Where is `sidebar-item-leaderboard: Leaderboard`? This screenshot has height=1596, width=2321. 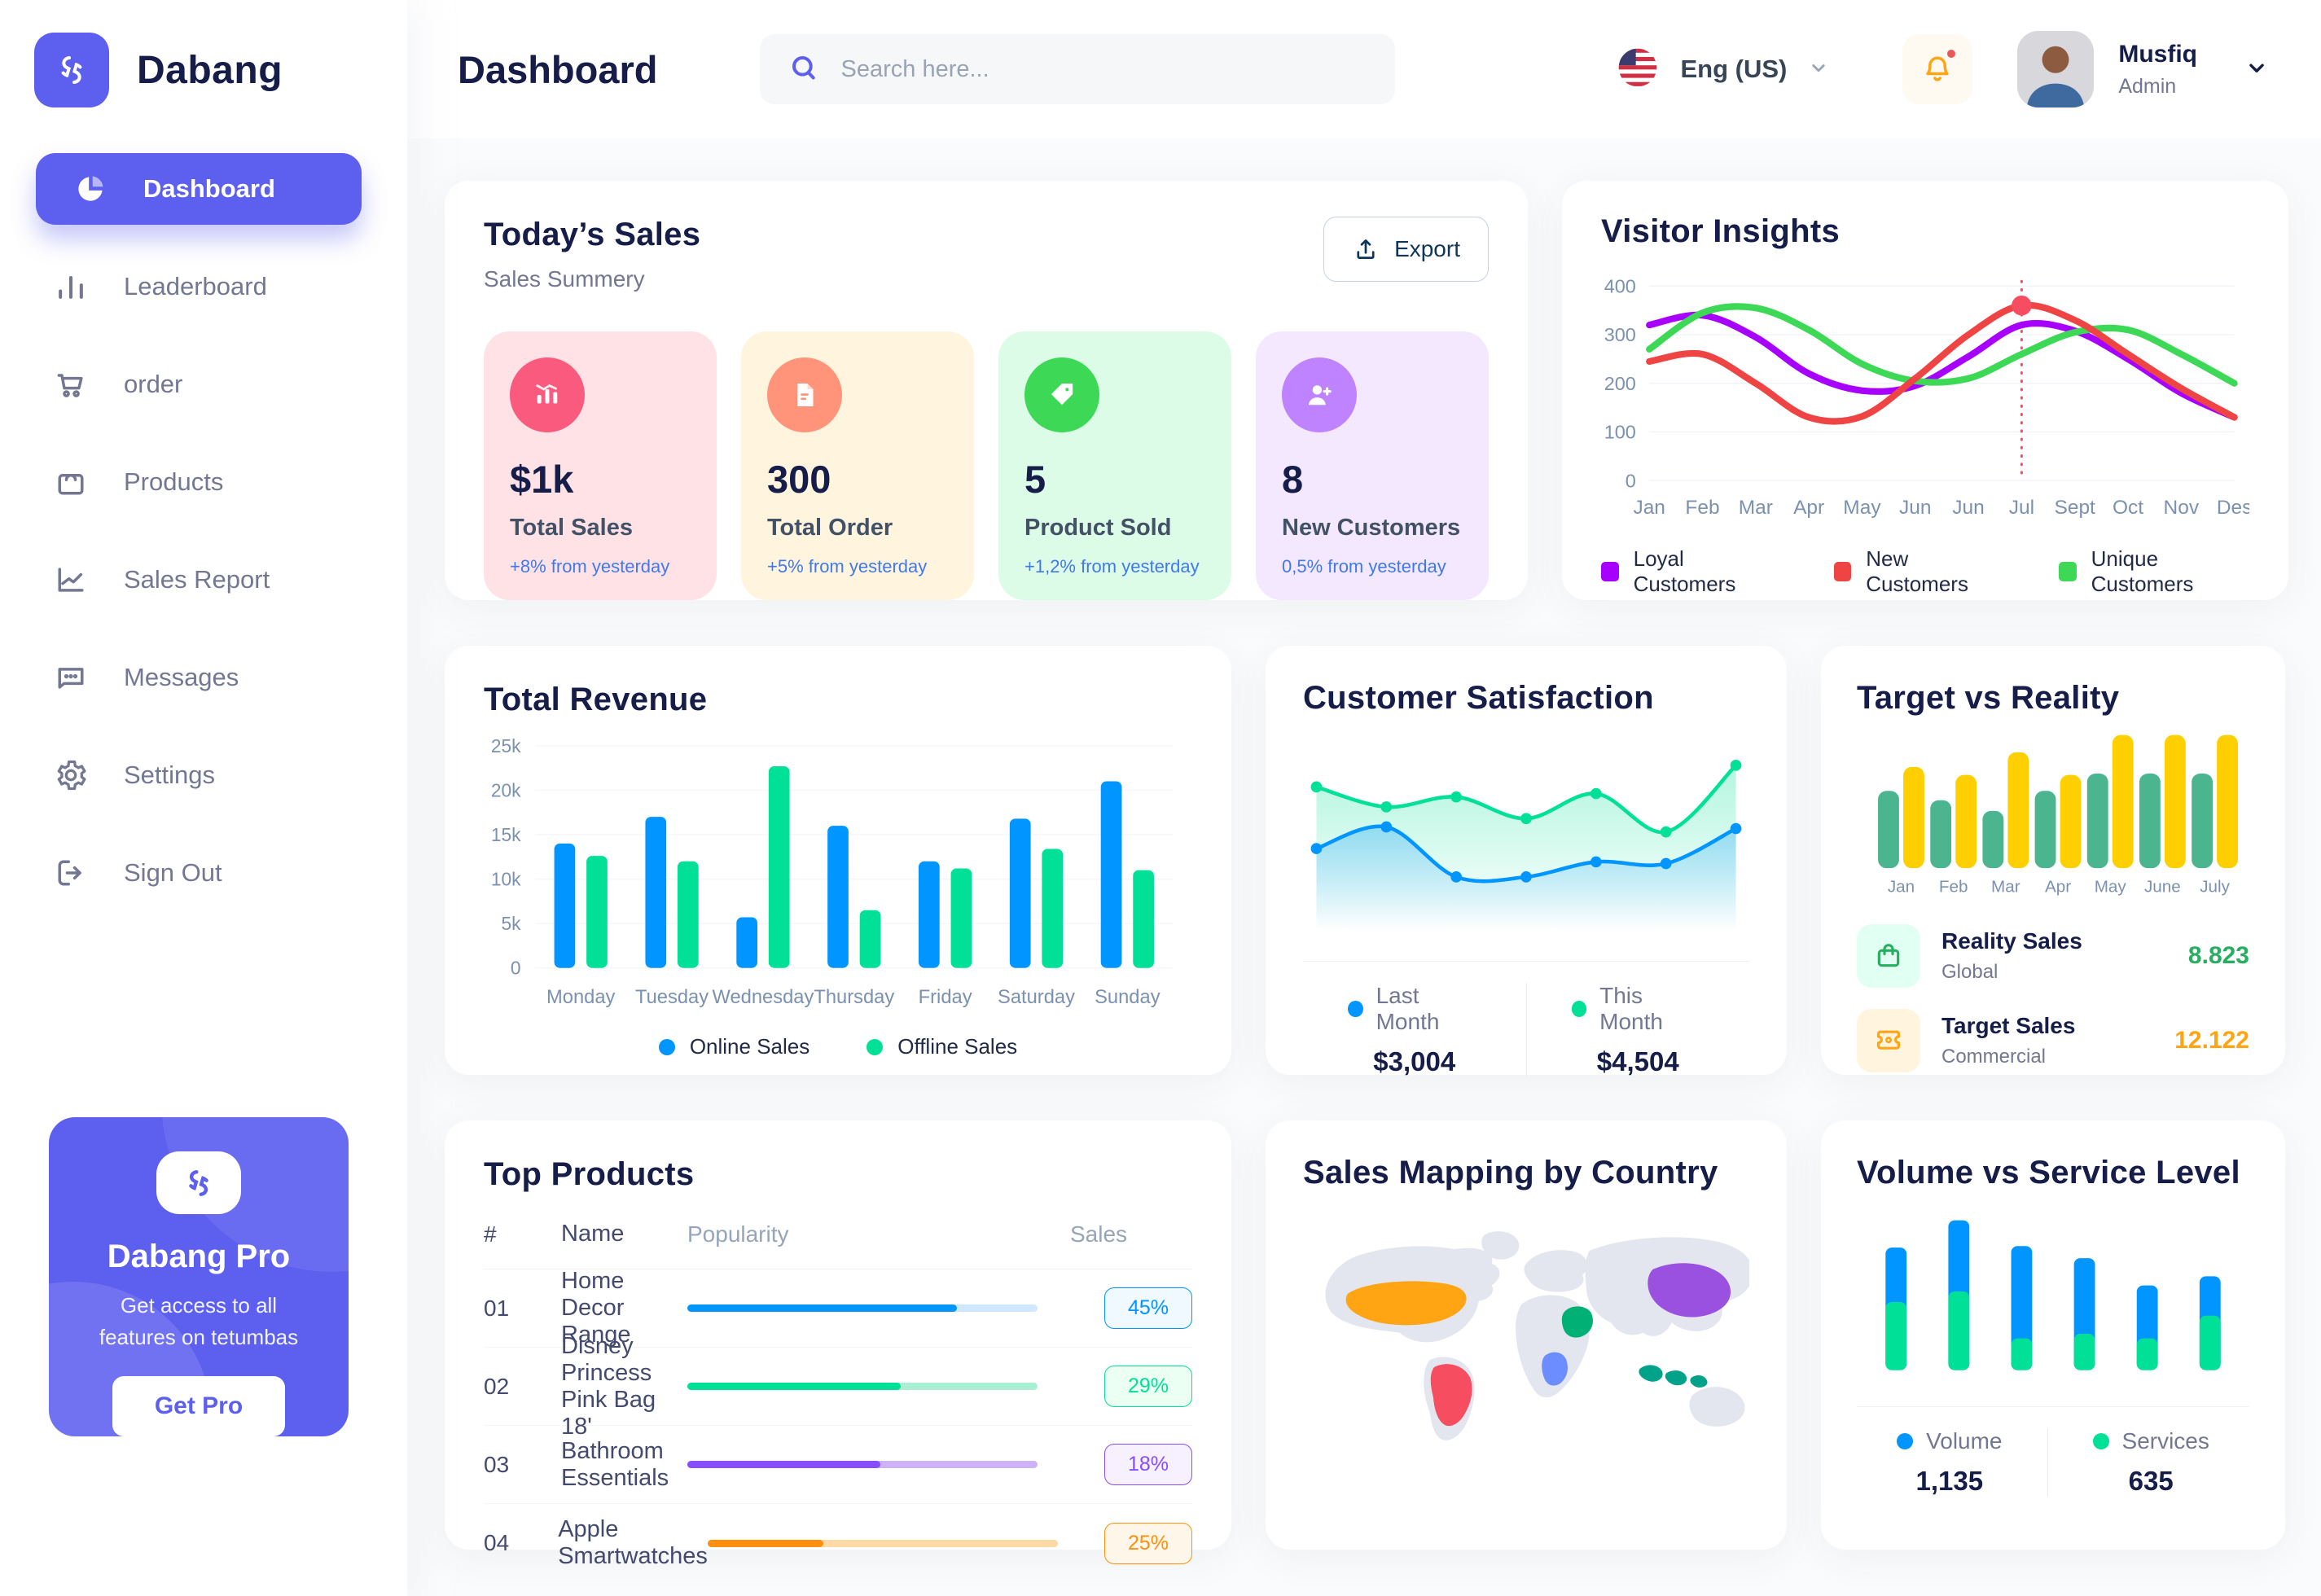
sidebar-item-leaderboard: Leaderboard is located at coordinates (203, 286).